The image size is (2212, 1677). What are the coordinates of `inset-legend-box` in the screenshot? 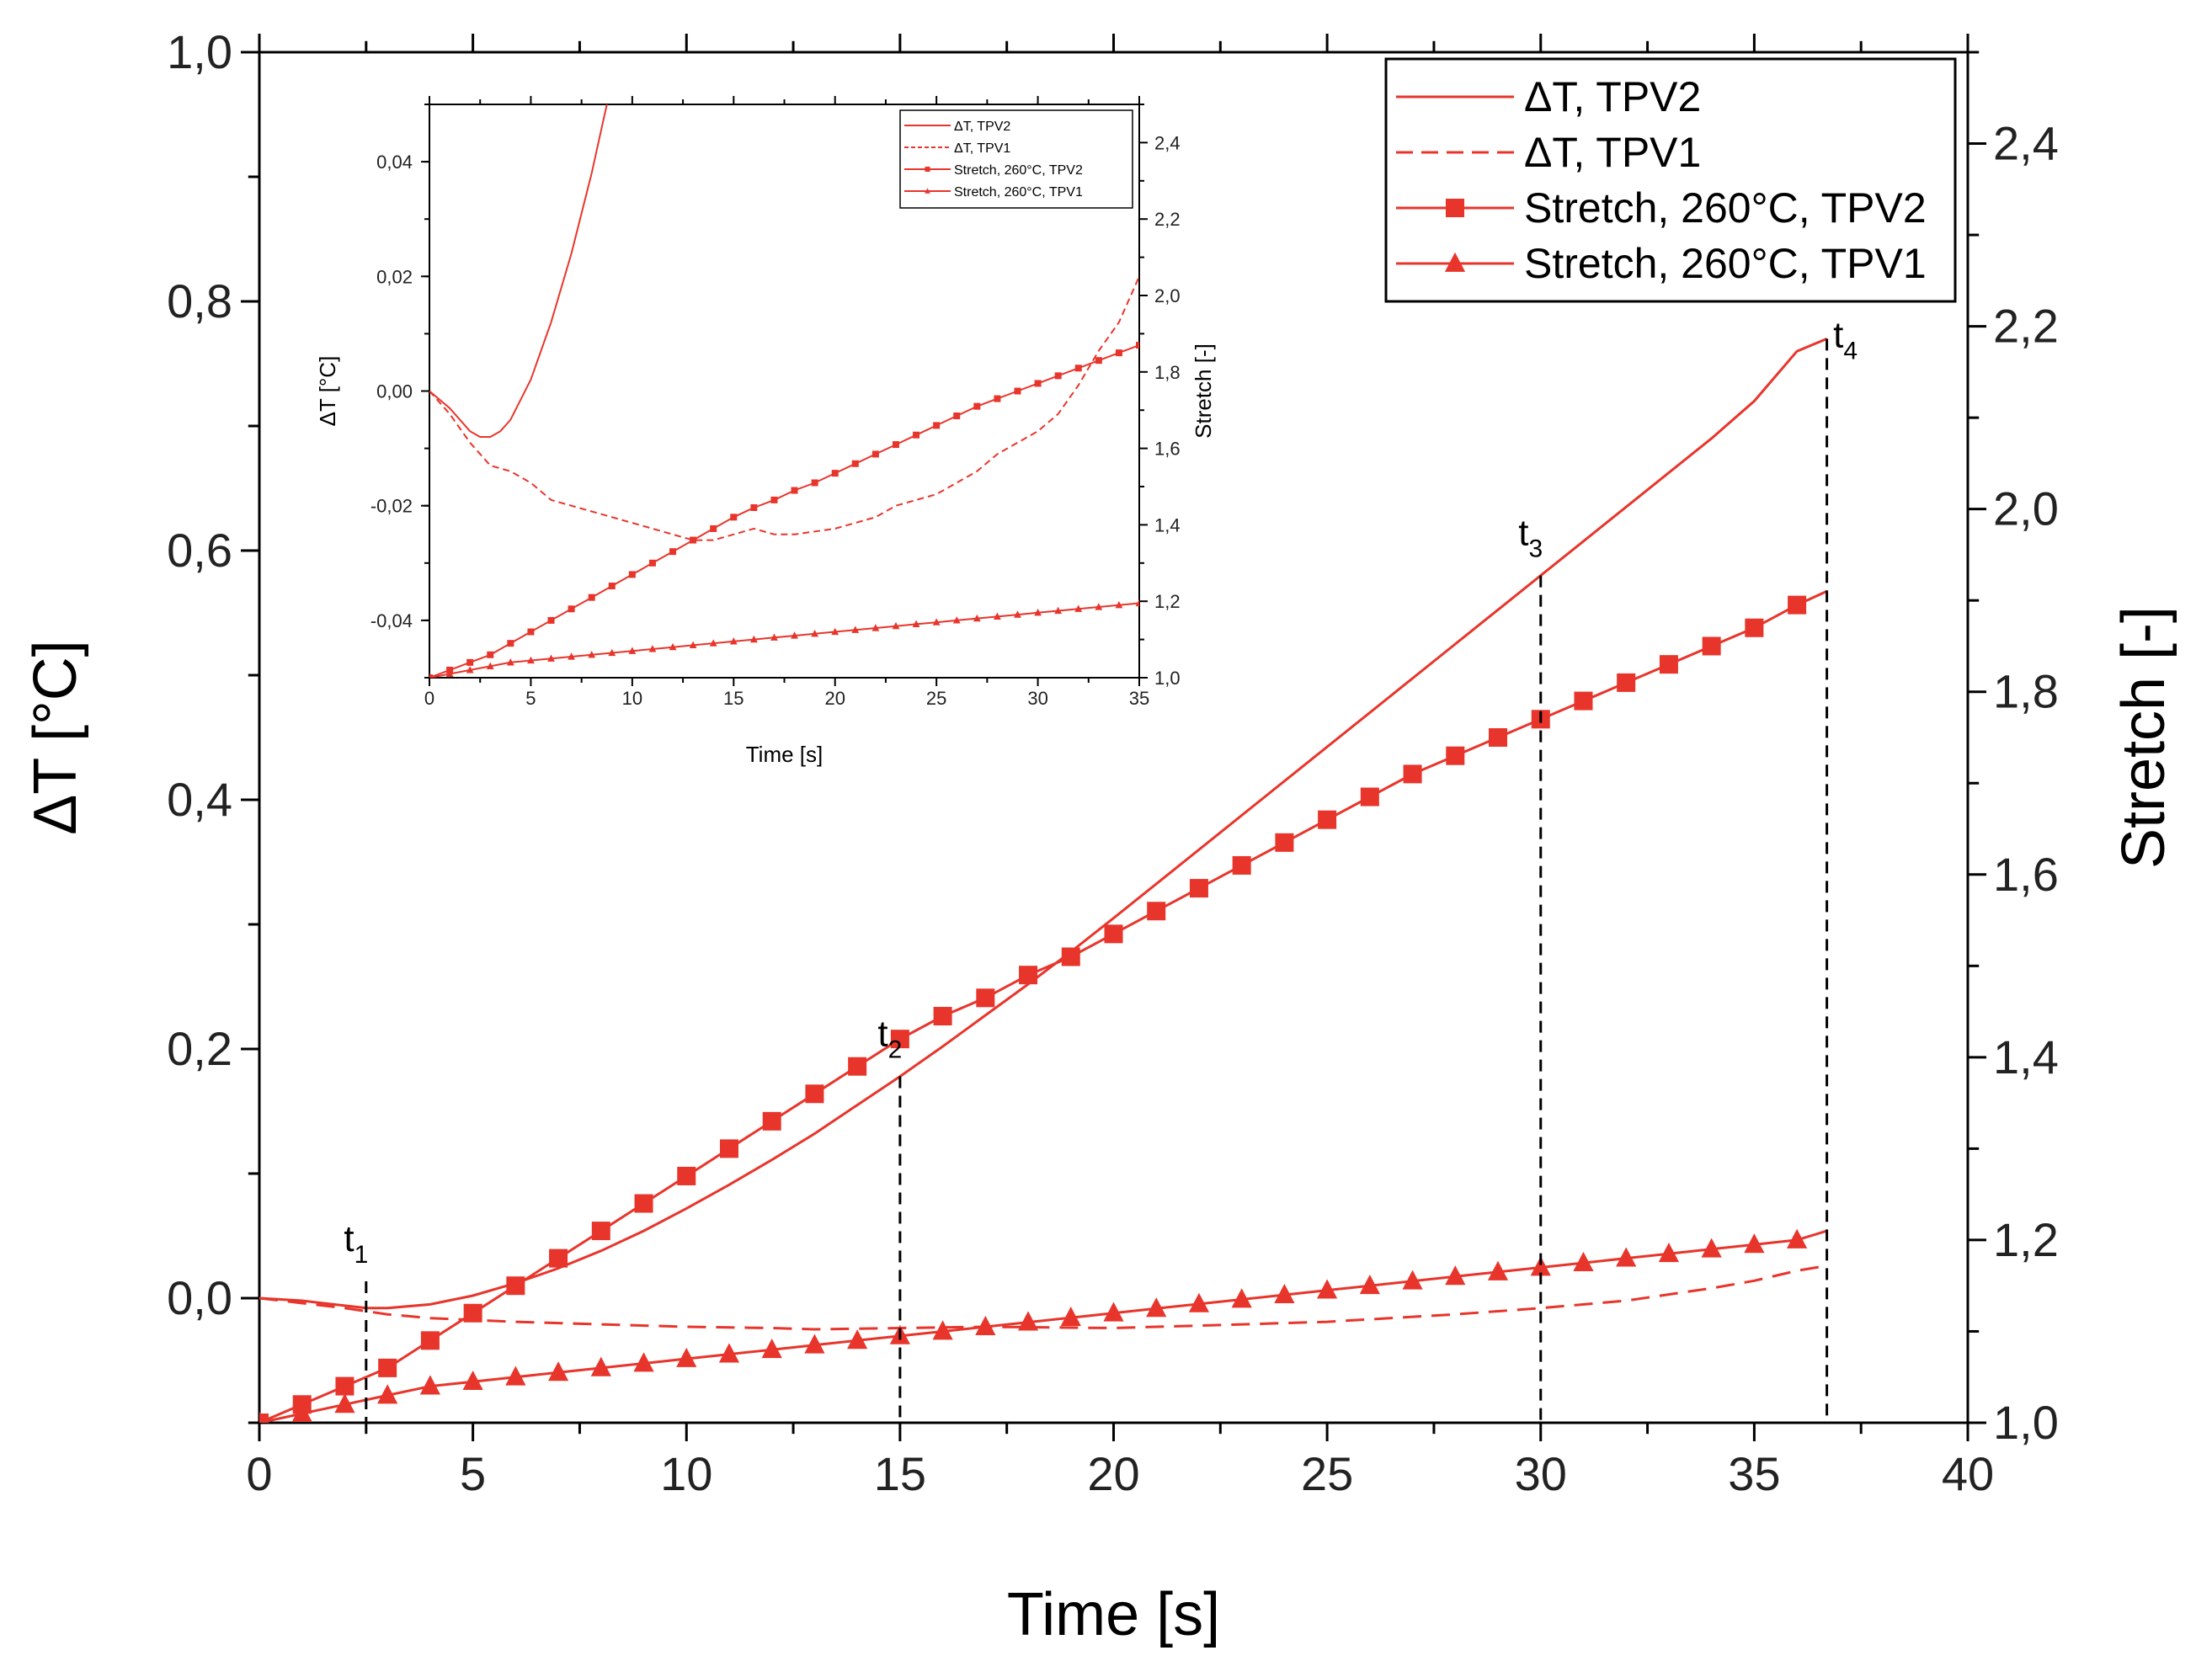 It's located at (1016, 159).